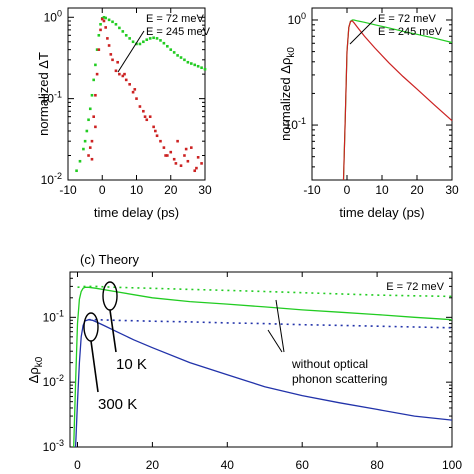 Image resolution: width=474 pixels, height=474 pixels. I want to click on y-tick-label: 10⁻¹, so click(53, 316).